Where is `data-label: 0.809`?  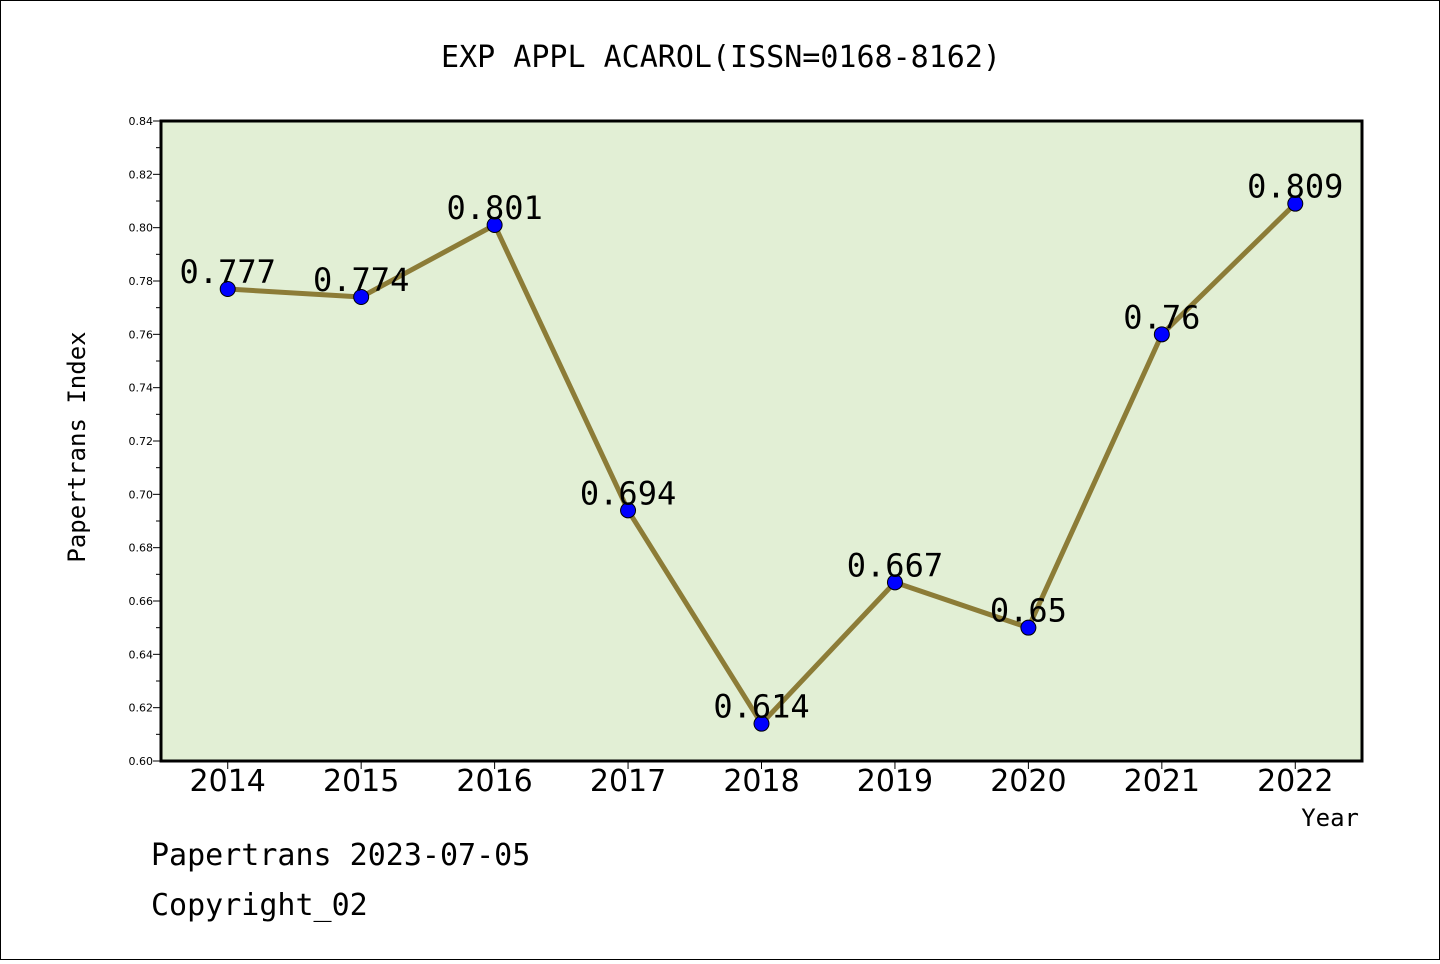
data-label: 0.809 is located at coordinates (1295, 187).